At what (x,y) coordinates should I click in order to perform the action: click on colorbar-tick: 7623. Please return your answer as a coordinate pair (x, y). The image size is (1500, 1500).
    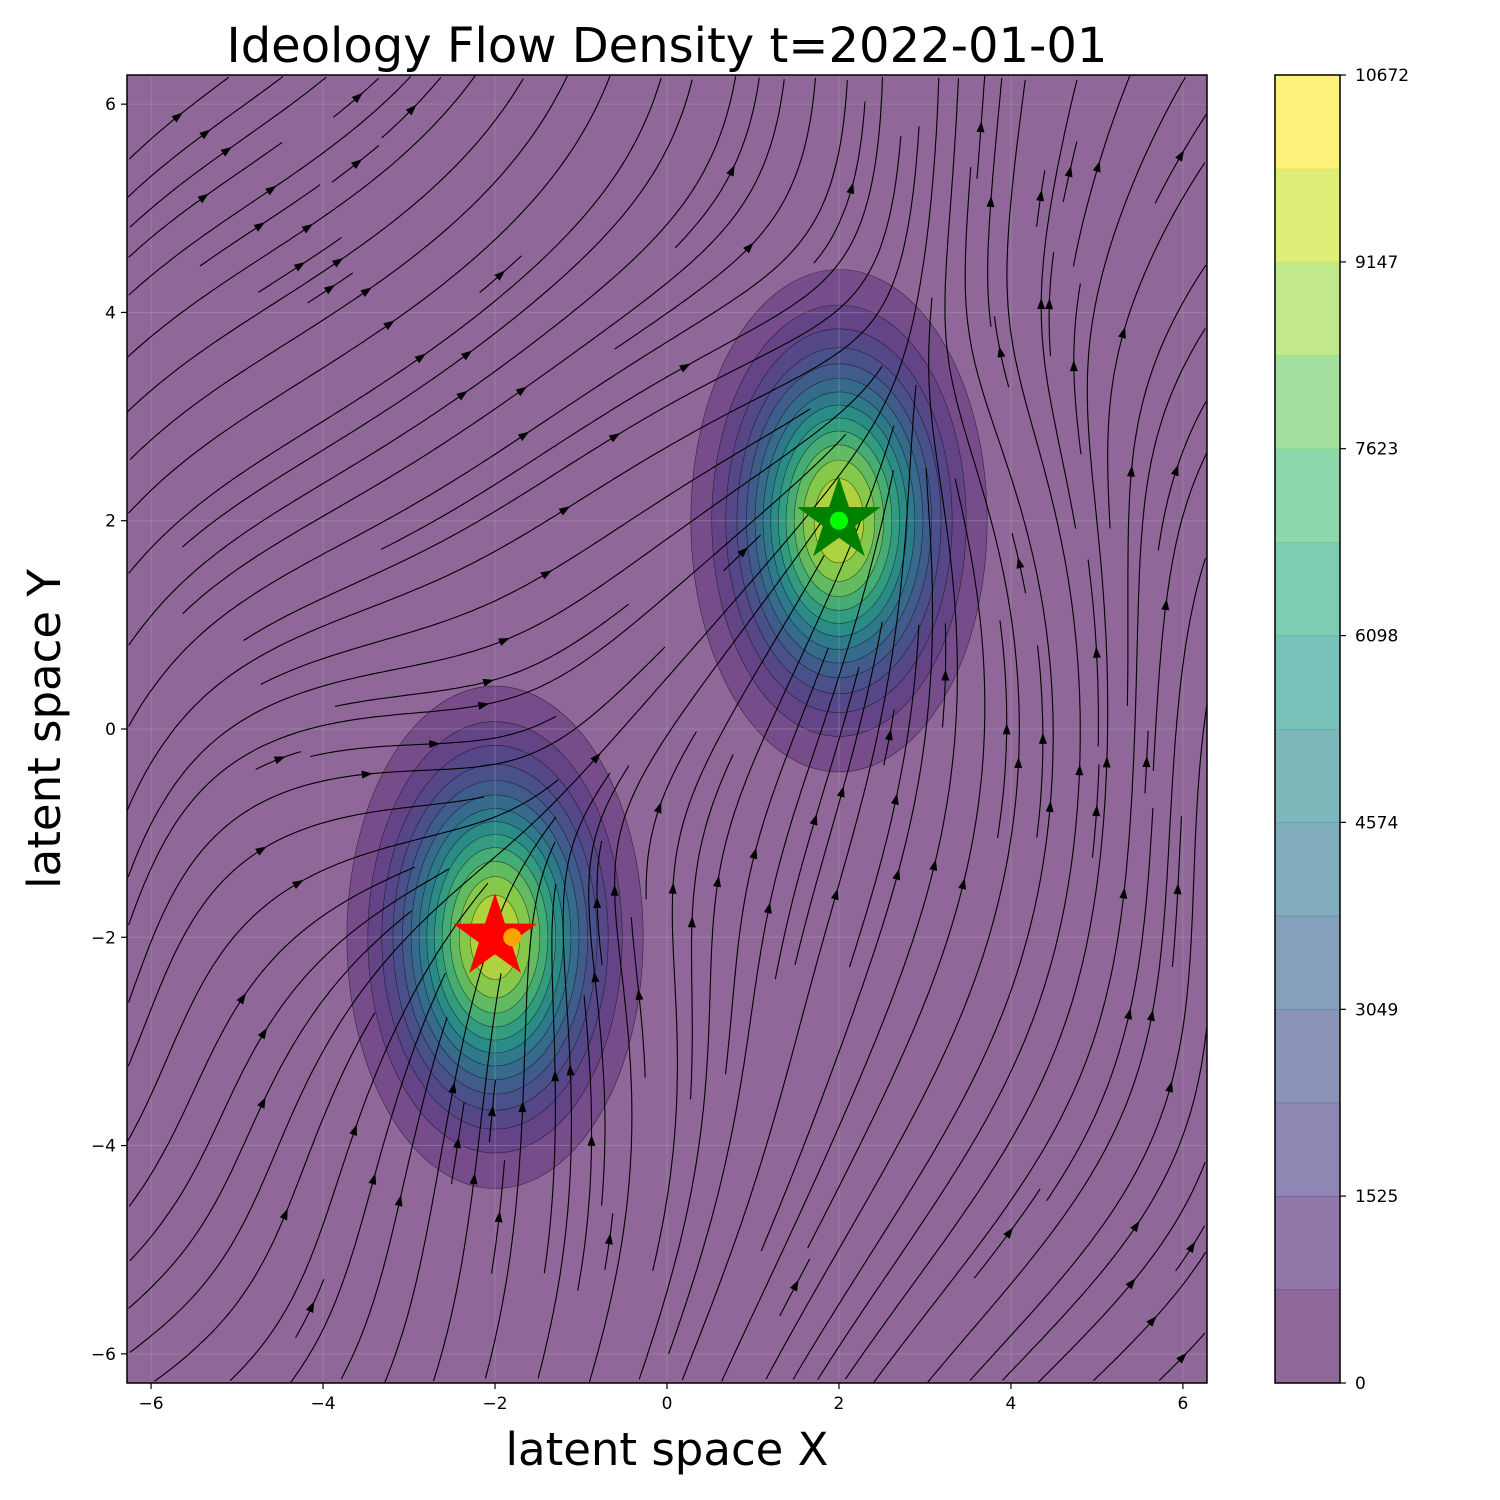
    Looking at the image, I should click on (1369, 450).